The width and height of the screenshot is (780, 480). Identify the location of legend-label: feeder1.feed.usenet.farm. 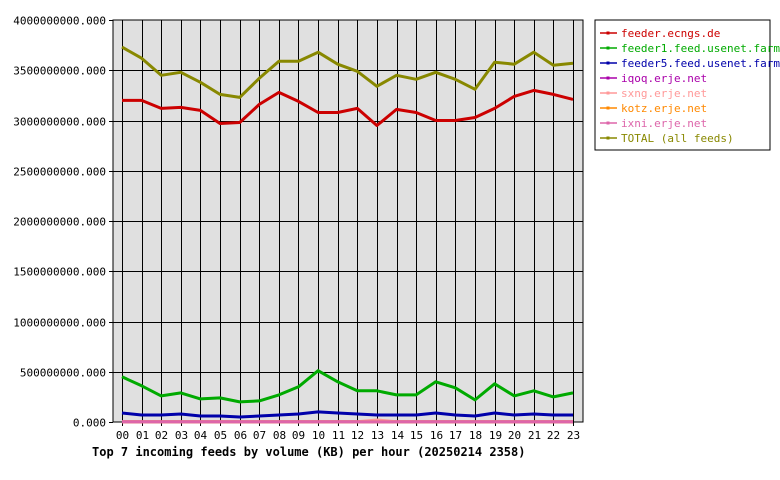
(700, 48).